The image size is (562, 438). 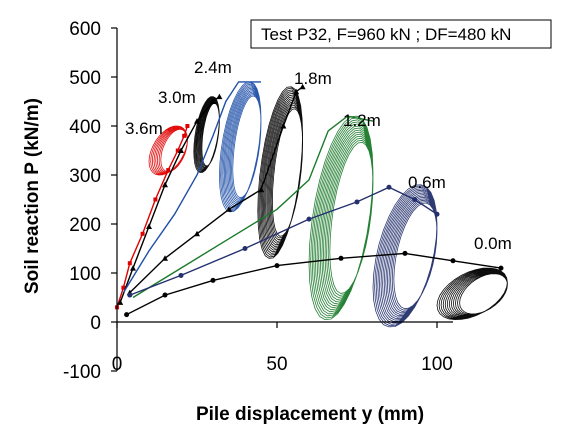 What do you see at coordinates (85, 176) in the screenshot?
I see `y-tick-label: 300` at bounding box center [85, 176].